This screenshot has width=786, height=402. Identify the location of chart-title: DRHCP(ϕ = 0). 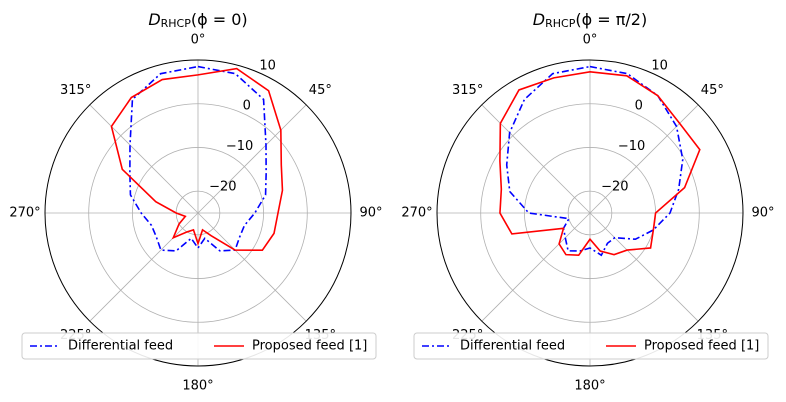
(197, 20).